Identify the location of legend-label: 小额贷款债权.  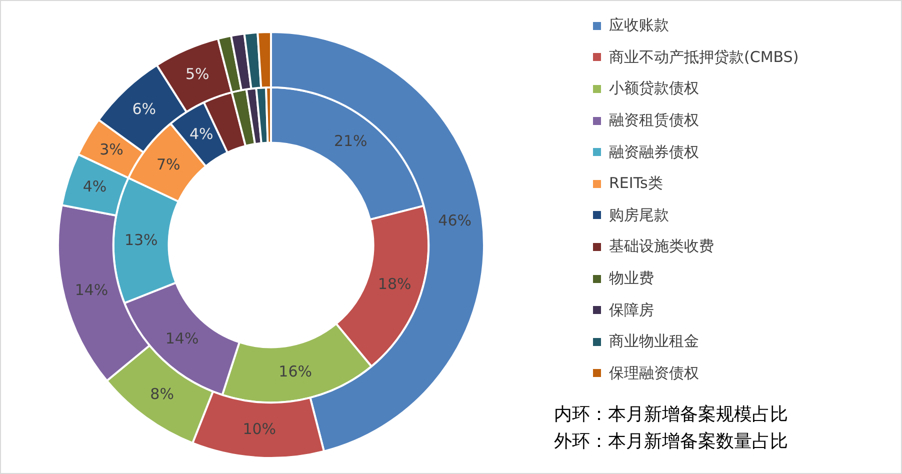
(654, 88).